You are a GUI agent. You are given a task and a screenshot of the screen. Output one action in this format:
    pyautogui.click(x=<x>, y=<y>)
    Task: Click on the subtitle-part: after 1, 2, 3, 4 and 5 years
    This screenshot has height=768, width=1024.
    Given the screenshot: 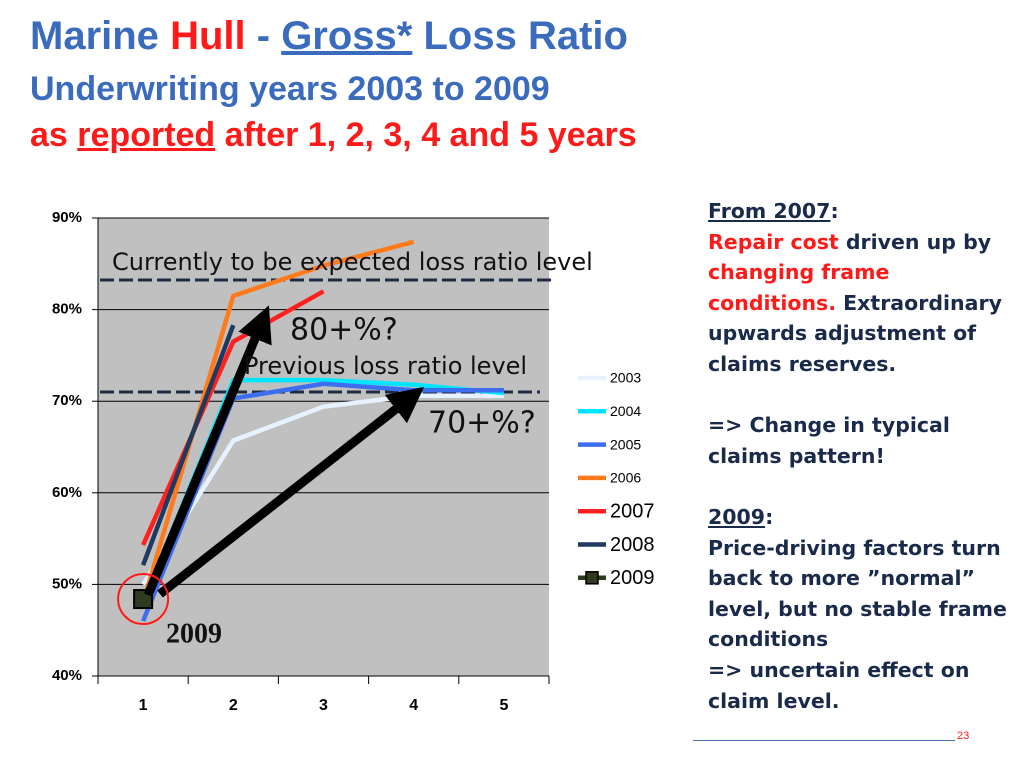 What is the action you would take?
    pyautogui.click(x=430, y=135)
    